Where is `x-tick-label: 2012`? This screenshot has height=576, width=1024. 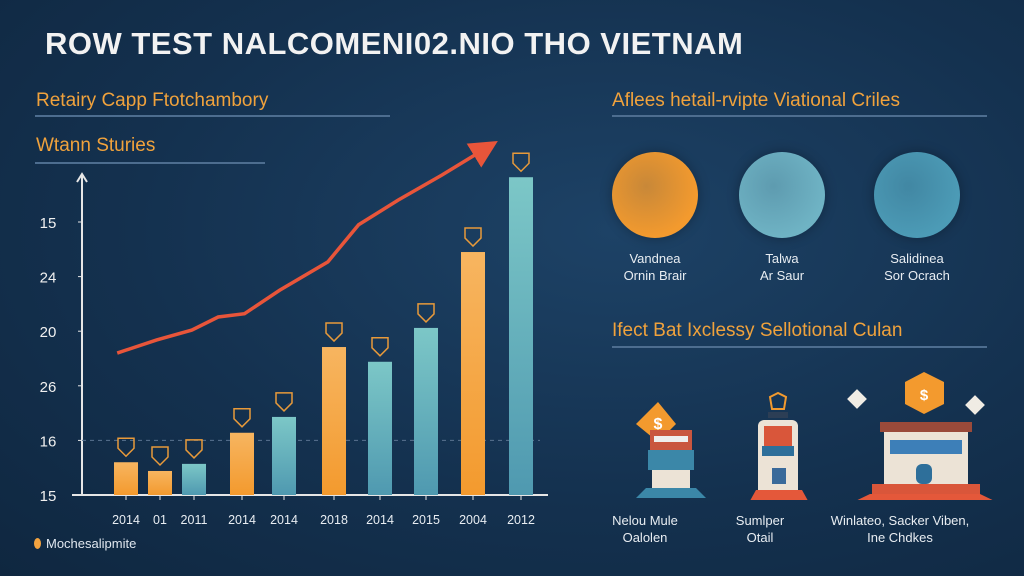 x-tick-label: 2012 is located at coordinates (521, 520).